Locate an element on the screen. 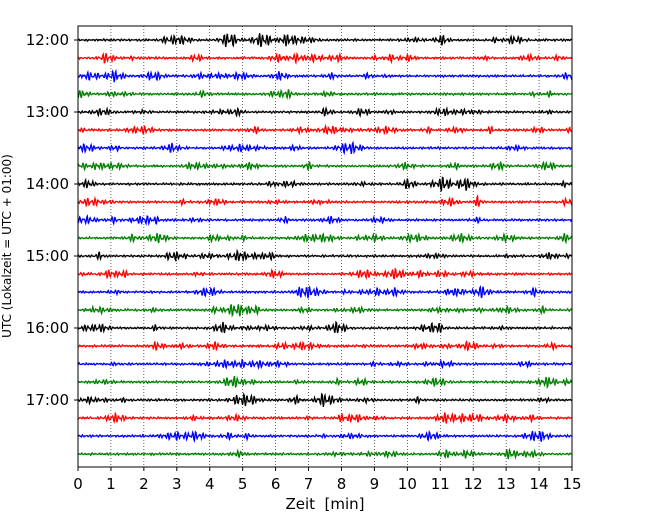 This screenshot has width=650, height=520. x-tick-label: 11 is located at coordinates (440, 484).